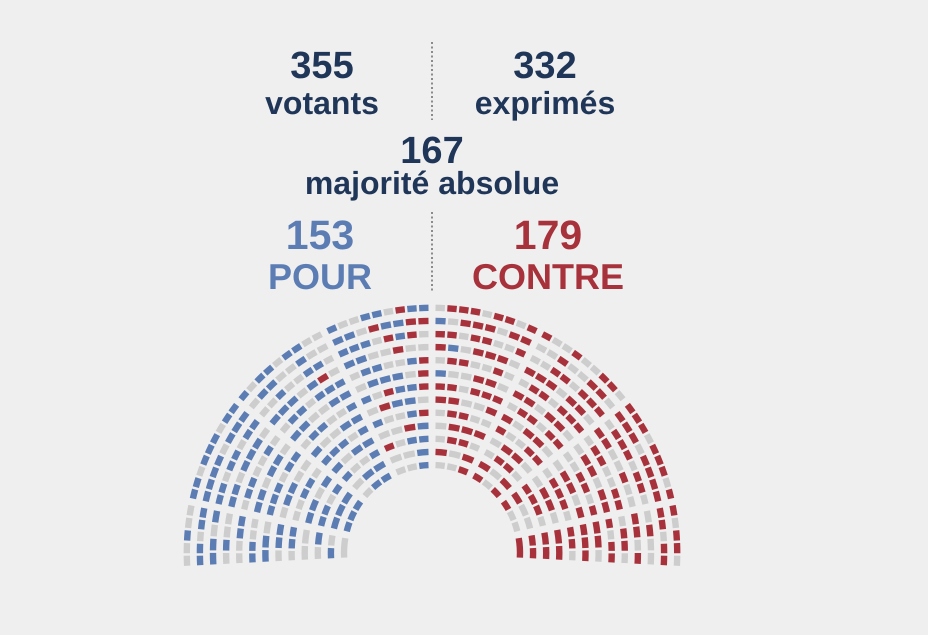 The image size is (928, 635). I want to click on category-label: CONTRE, so click(548, 276).